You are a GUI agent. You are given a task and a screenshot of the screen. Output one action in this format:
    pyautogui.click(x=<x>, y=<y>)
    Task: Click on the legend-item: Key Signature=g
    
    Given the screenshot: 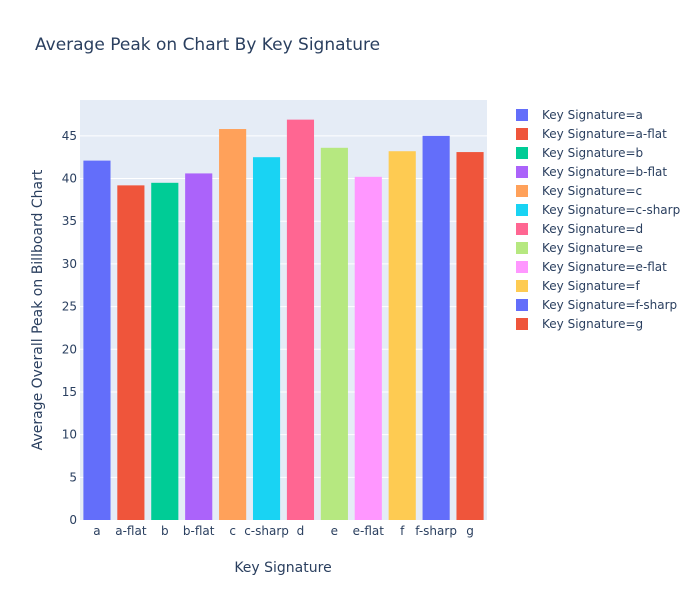 What is the action you would take?
    pyautogui.click(x=579, y=324)
    